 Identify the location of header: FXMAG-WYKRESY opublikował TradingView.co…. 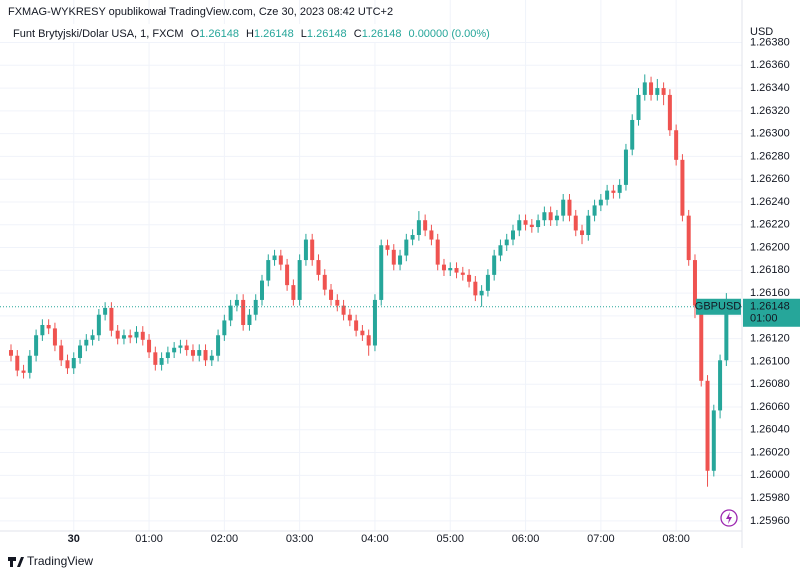
(200, 12).